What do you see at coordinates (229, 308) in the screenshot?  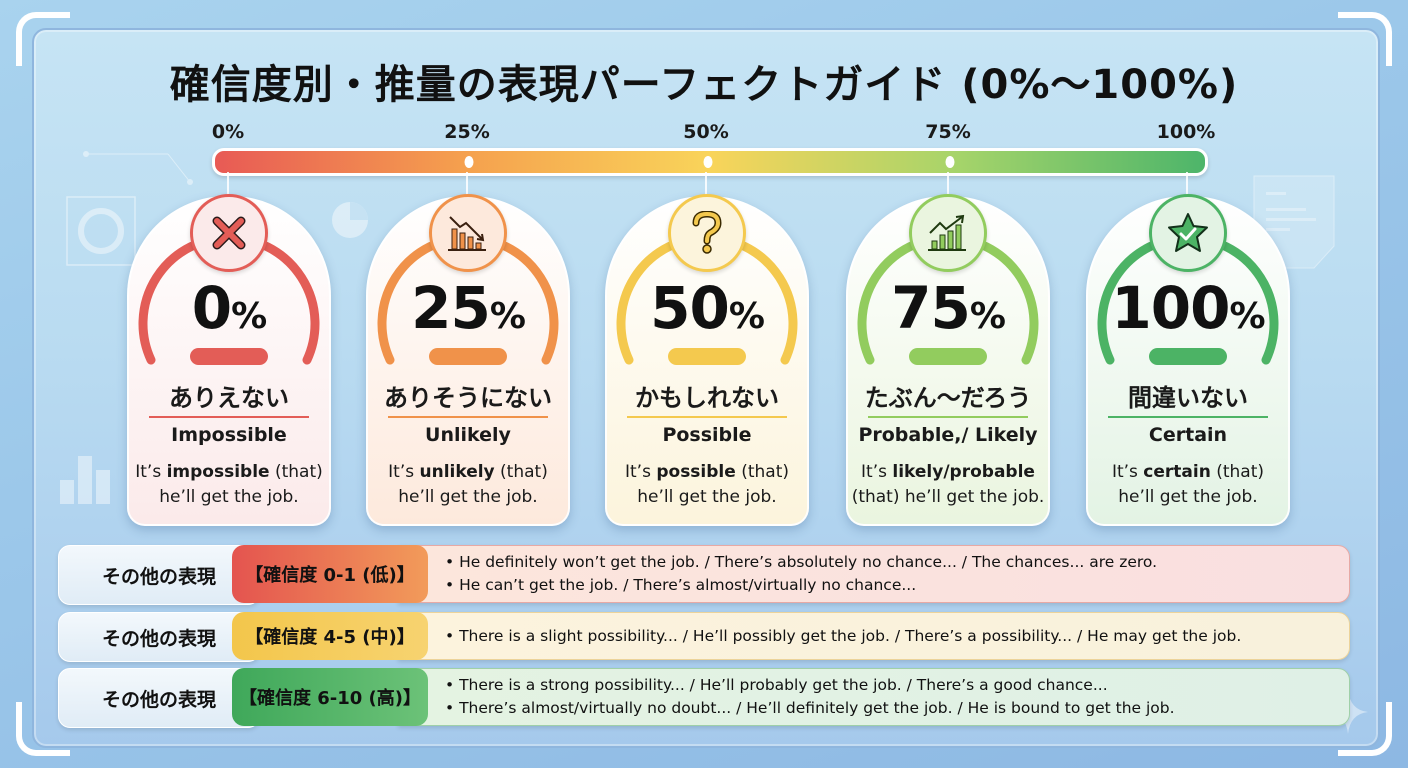 I see `percent-value: 0%` at bounding box center [229, 308].